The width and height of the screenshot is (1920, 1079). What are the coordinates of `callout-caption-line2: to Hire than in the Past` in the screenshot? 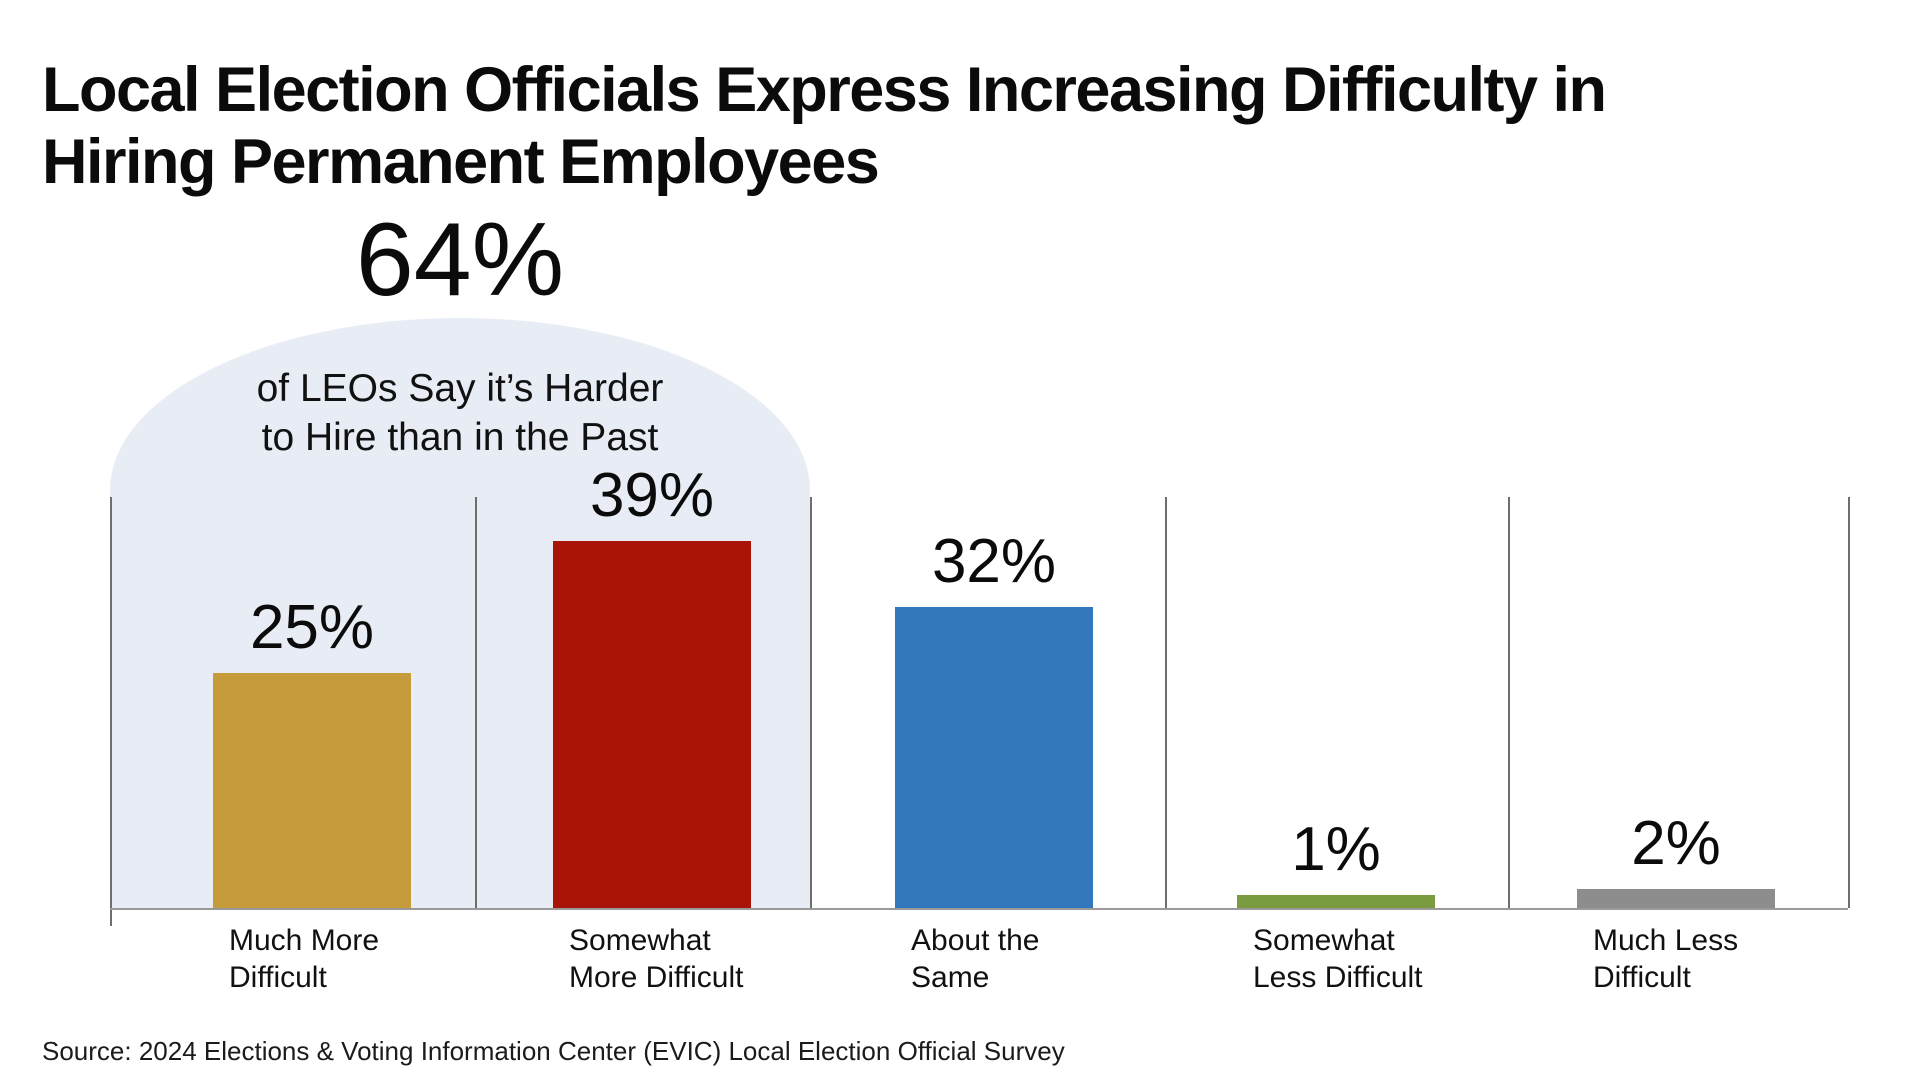 It's located at (460, 437).